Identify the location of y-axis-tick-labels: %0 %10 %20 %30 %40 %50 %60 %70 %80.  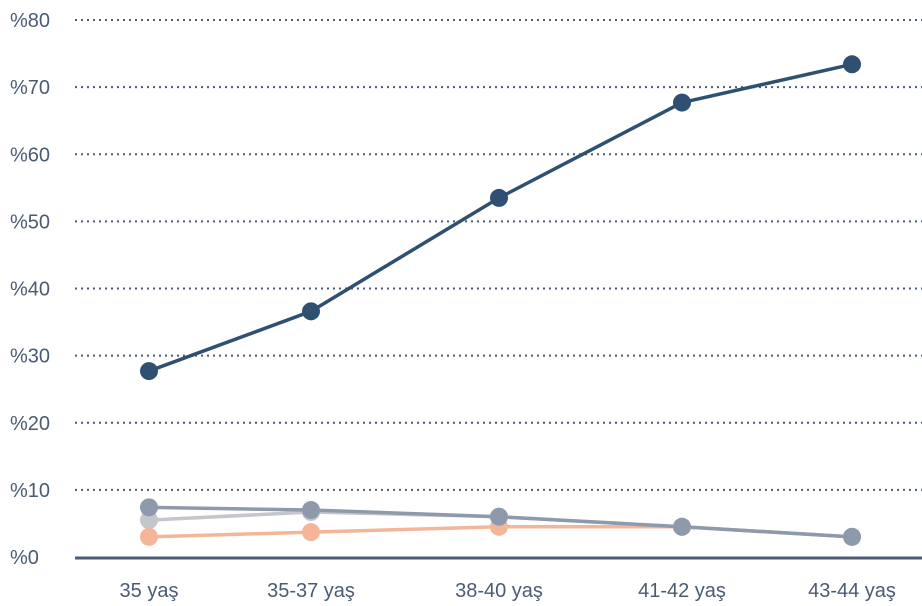
(30, 289).